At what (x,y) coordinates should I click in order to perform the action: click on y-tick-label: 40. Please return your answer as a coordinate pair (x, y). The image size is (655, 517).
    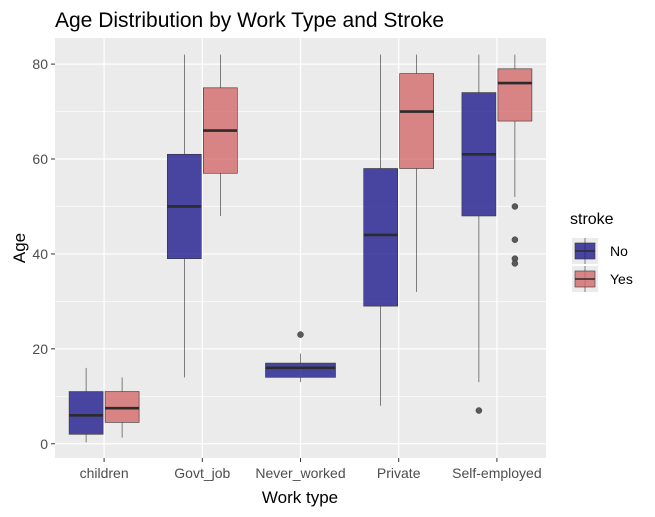
    Looking at the image, I should click on (40, 254).